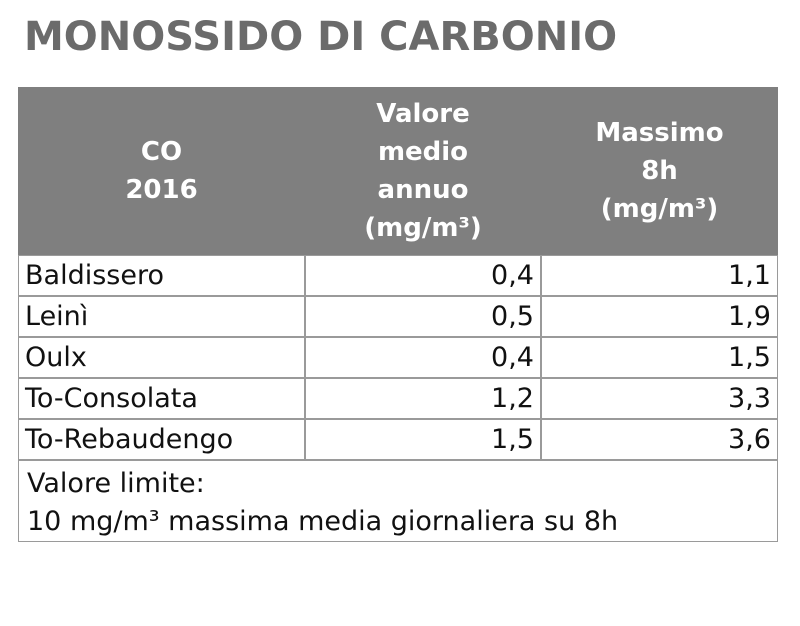  Describe the element at coordinates (659, 133) in the screenshot. I see `header-line: Massimo` at that location.